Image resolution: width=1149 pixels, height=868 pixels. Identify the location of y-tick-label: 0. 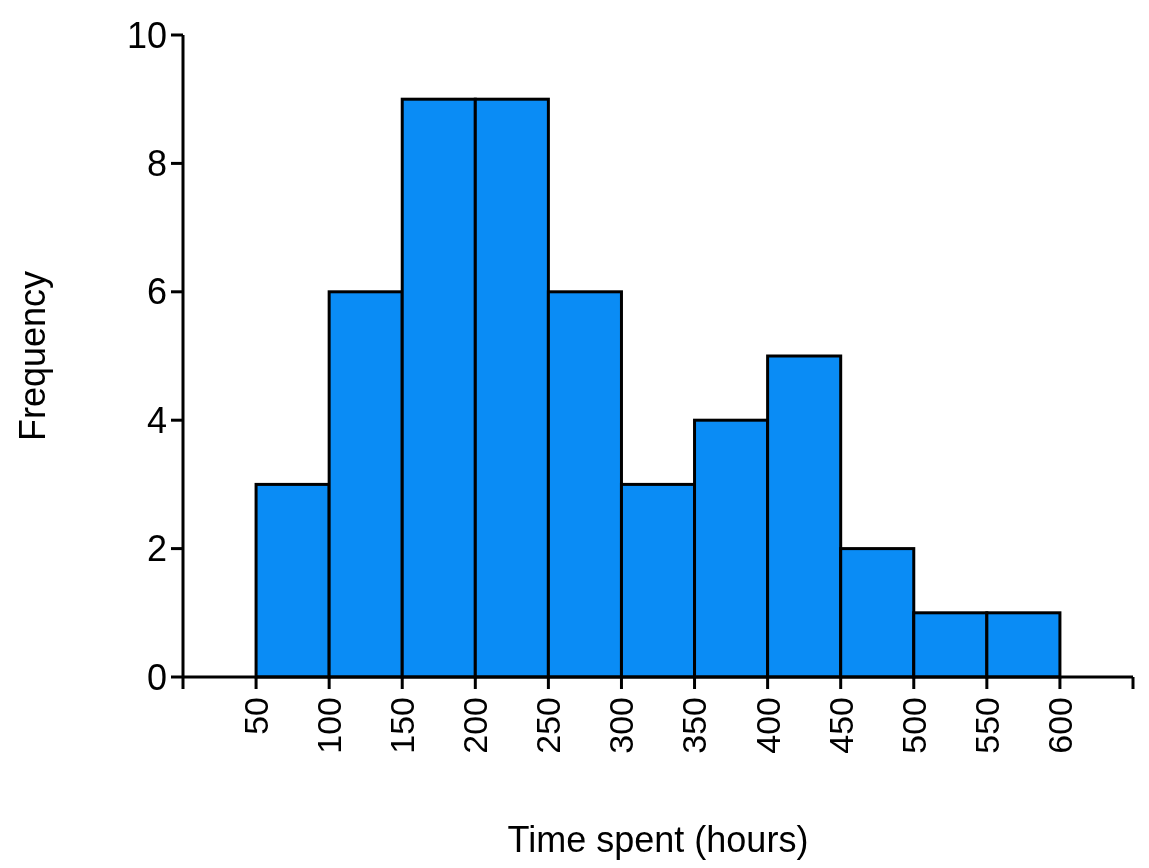
(156, 677).